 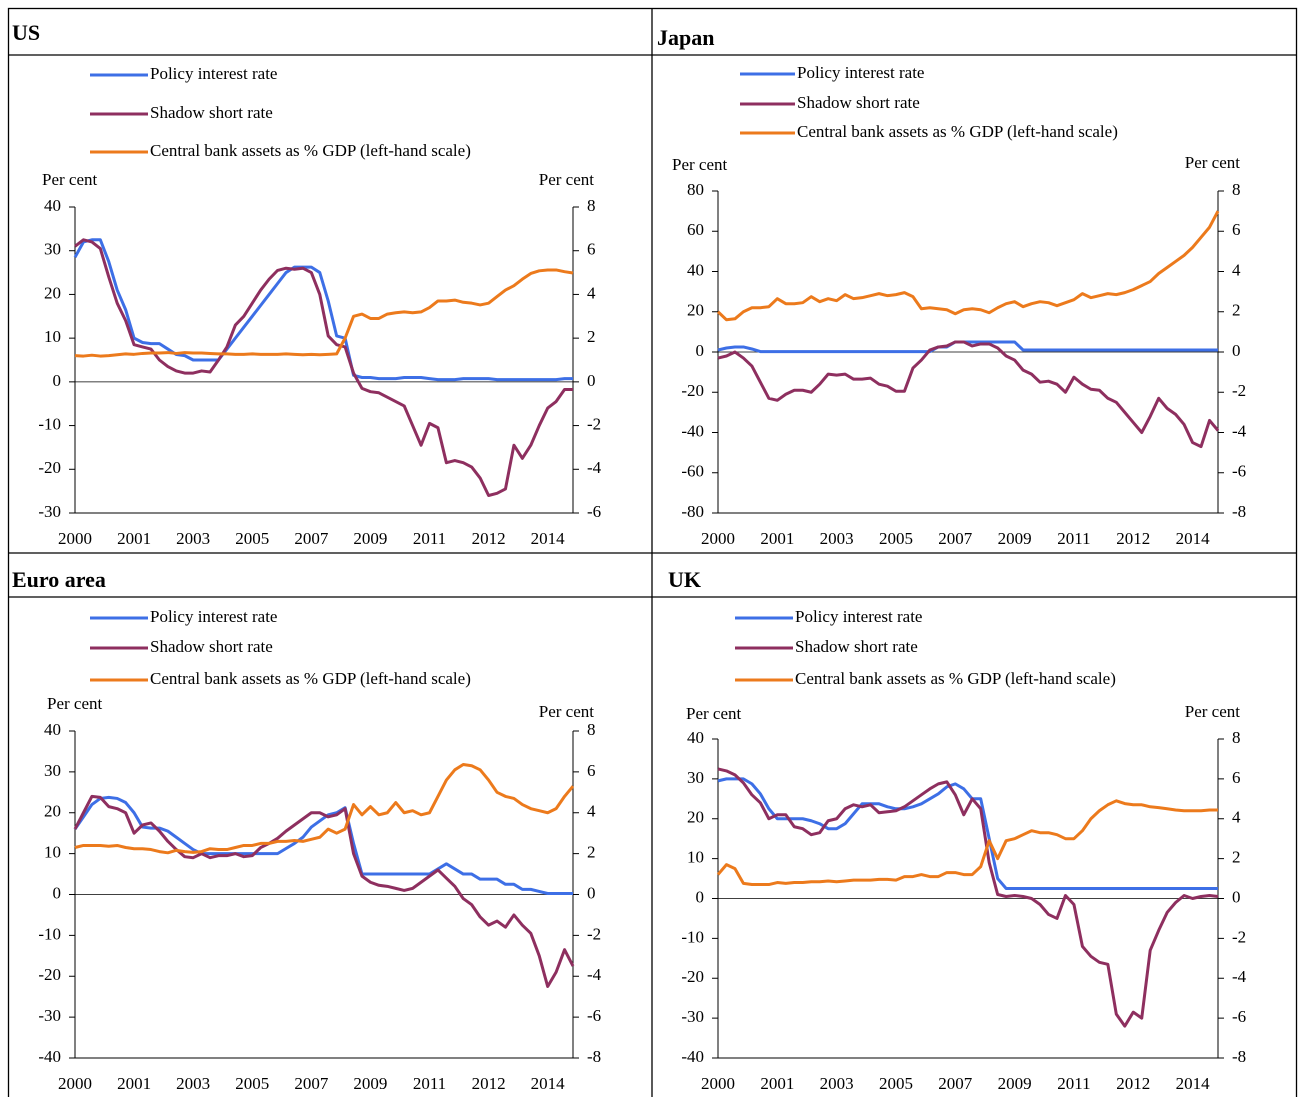 What do you see at coordinates (695, 777) in the screenshot?
I see `y-tick-label: 30` at bounding box center [695, 777].